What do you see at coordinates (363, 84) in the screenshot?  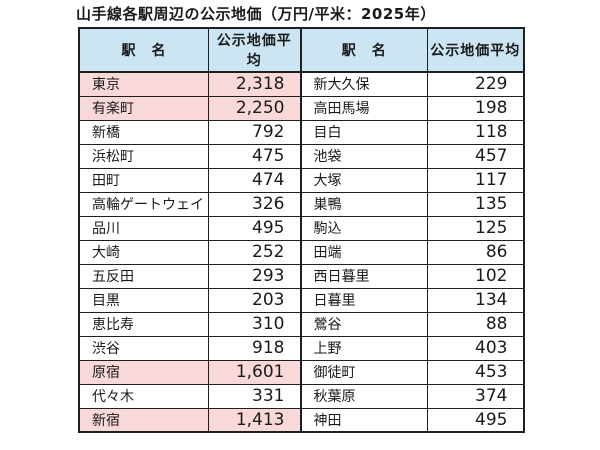 I see `right-station-cell: 新大久保` at bounding box center [363, 84].